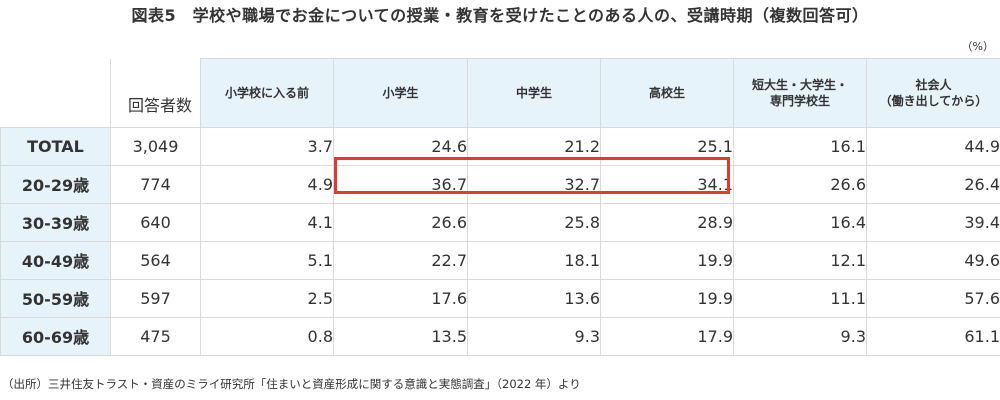 This screenshot has width=1000, height=400. I want to click on respondent-count-header: 回答者数, so click(155, 93).